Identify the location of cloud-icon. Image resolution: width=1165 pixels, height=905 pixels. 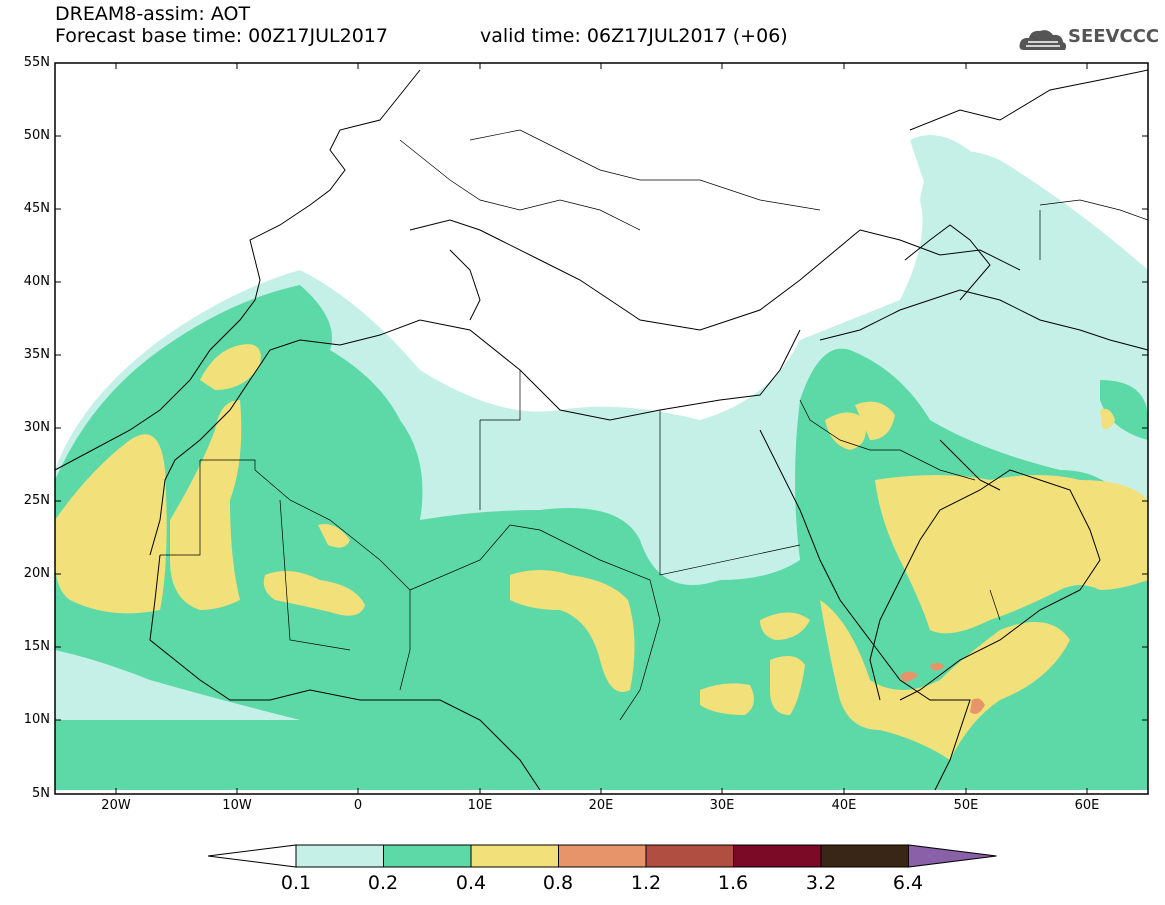
(1043, 40).